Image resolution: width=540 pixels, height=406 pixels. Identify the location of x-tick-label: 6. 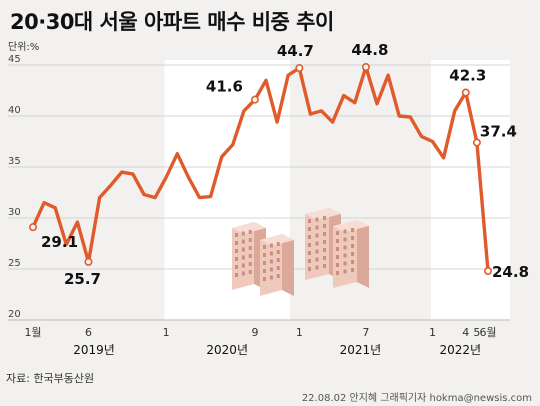
(88, 332).